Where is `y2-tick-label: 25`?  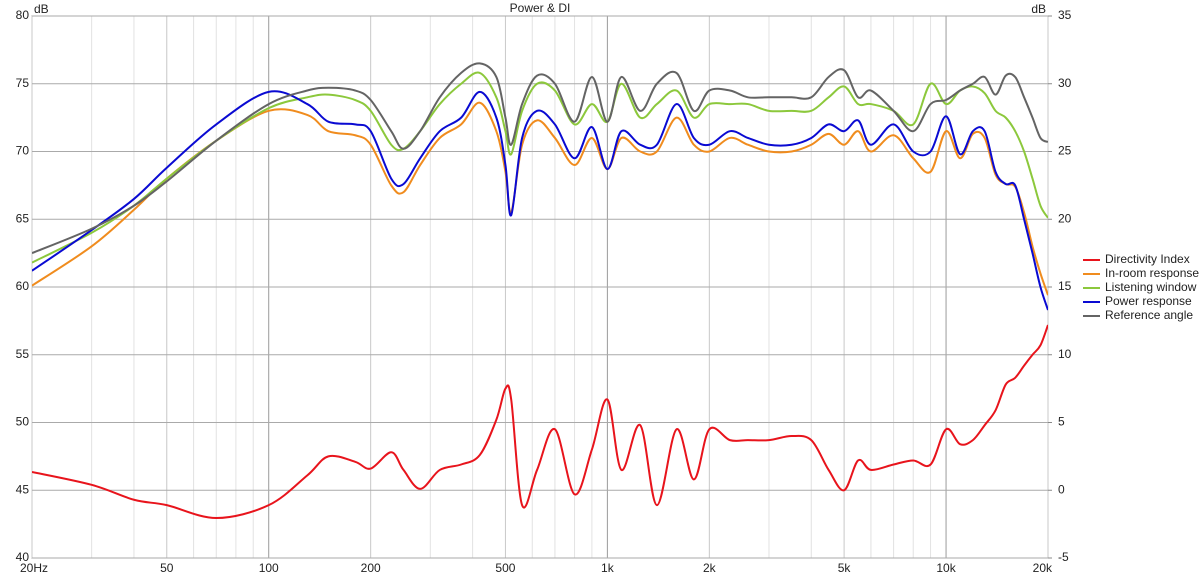 y2-tick-label: 25 is located at coordinates (1065, 151).